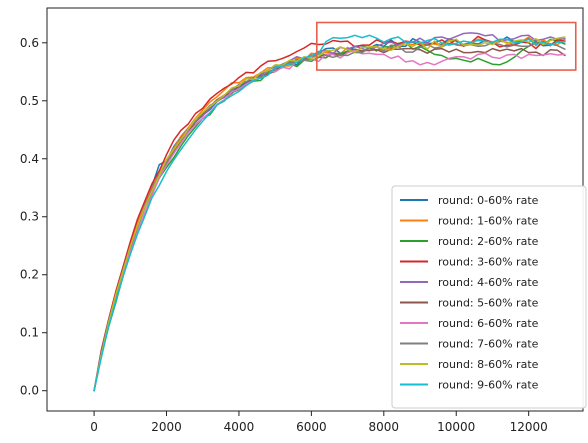  What do you see at coordinates (488, 282) in the screenshot?
I see `legend-label: round: 4-60% rate` at bounding box center [488, 282].